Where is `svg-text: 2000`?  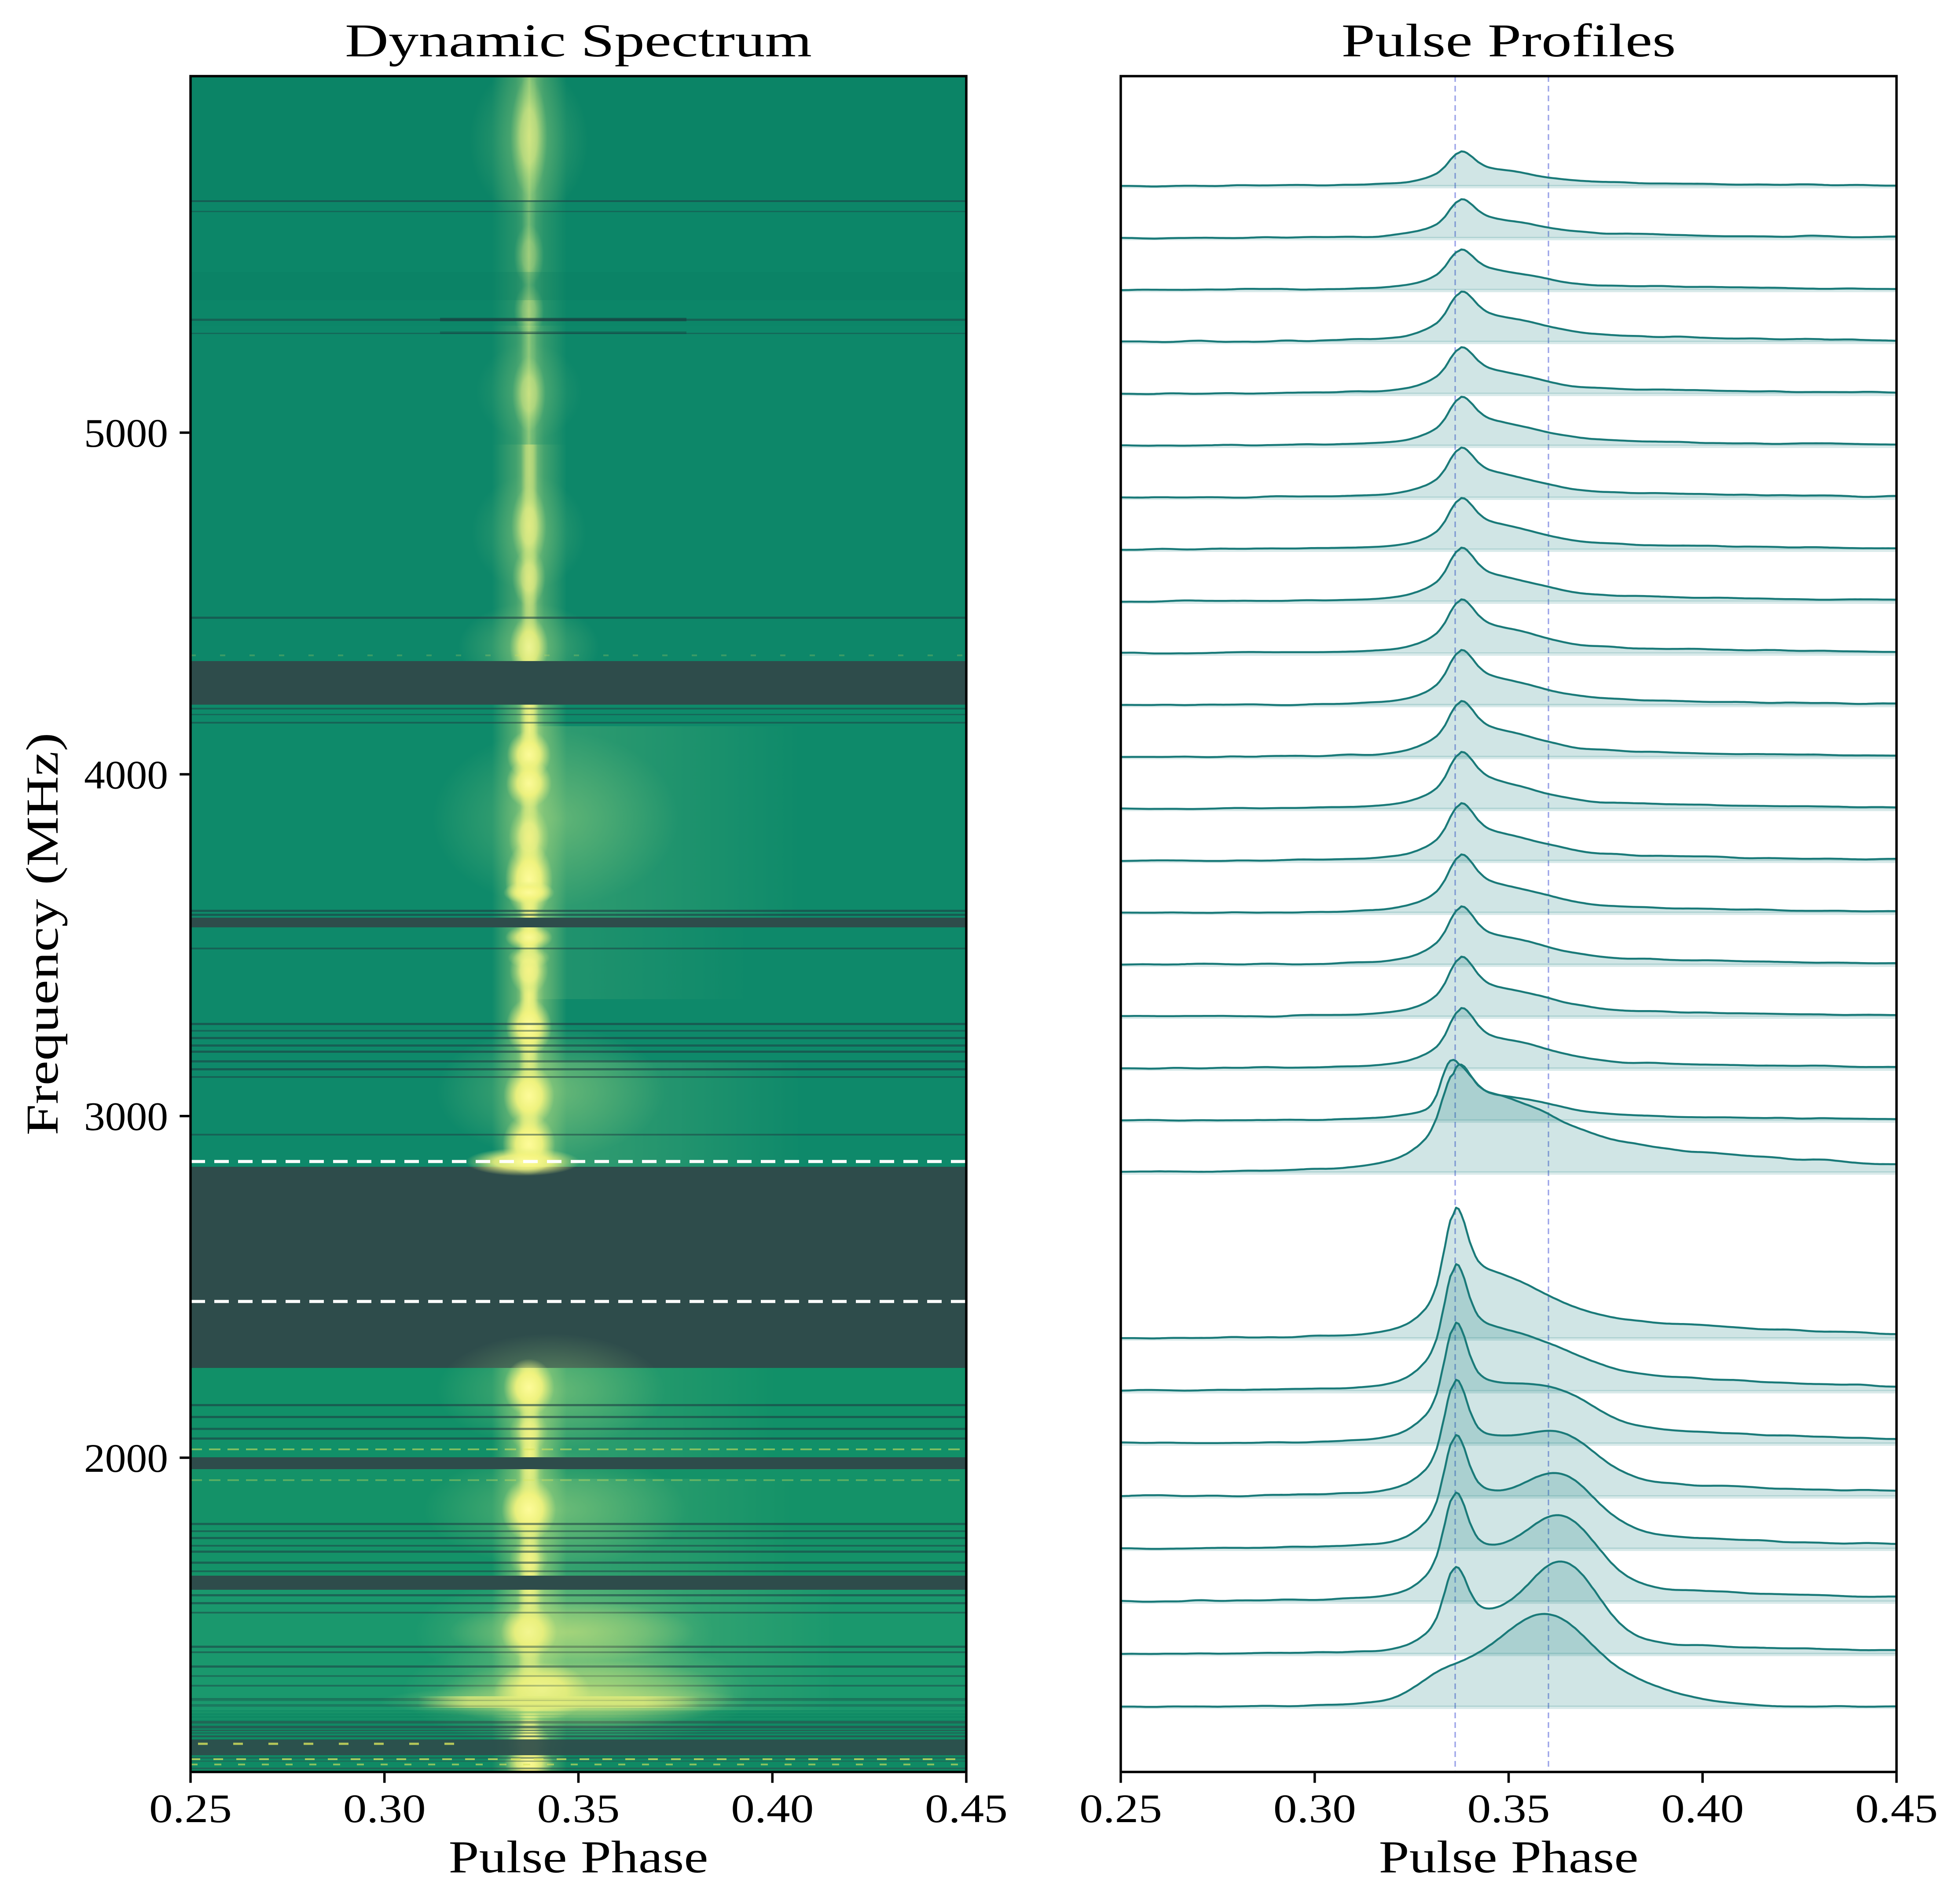 svg-text: 2000 is located at coordinates (126, 1458).